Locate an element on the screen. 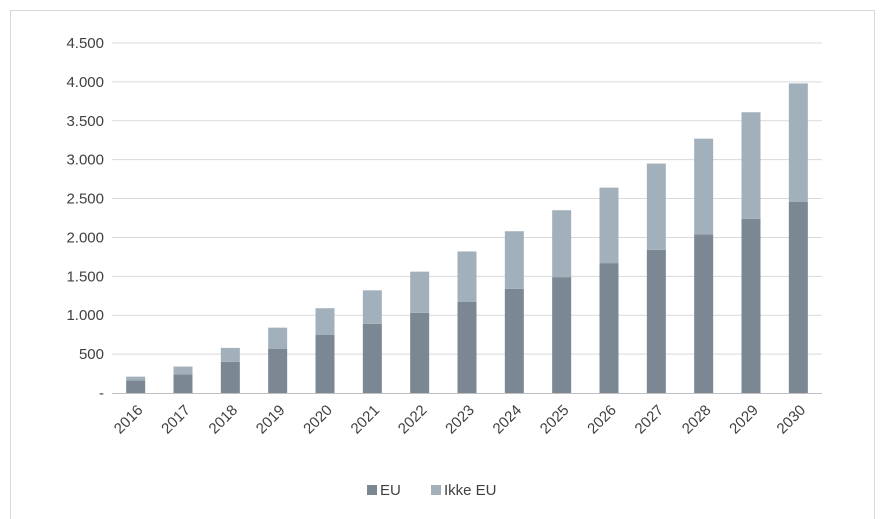  y-tick-label: 3.500 is located at coordinates (85, 121).